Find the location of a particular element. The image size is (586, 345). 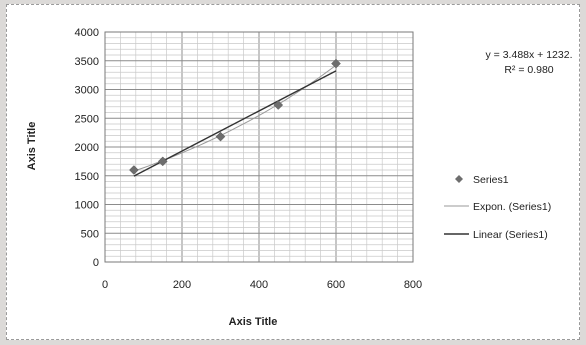

legend-label-expon: Expon. (Series1) is located at coordinates (512, 207).